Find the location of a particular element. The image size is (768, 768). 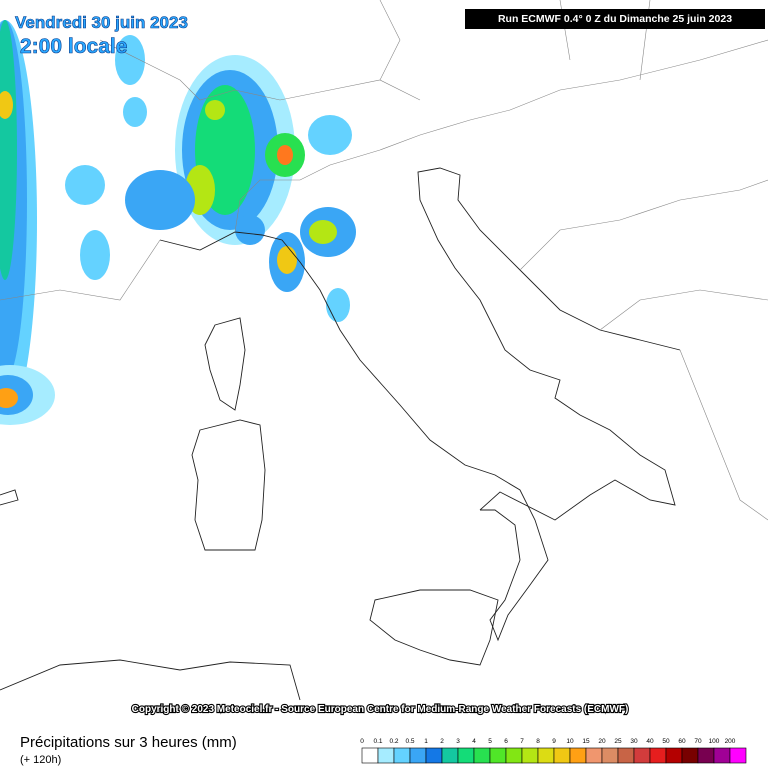

legend-label: 100 is located at coordinates (714, 741).